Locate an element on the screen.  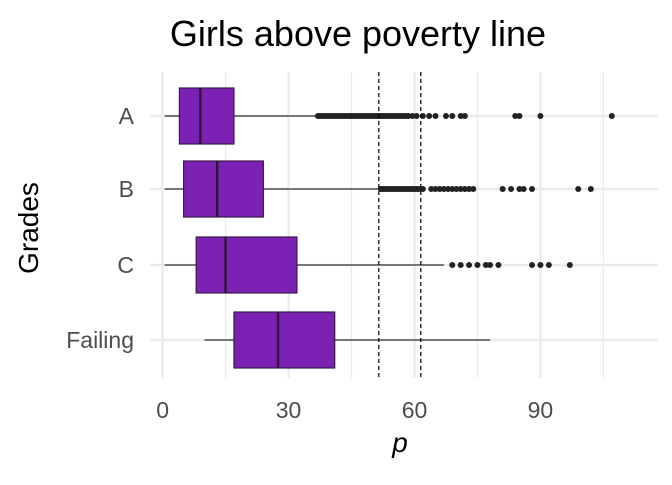
y-tick-label: Failing is located at coordinates (100, 340).